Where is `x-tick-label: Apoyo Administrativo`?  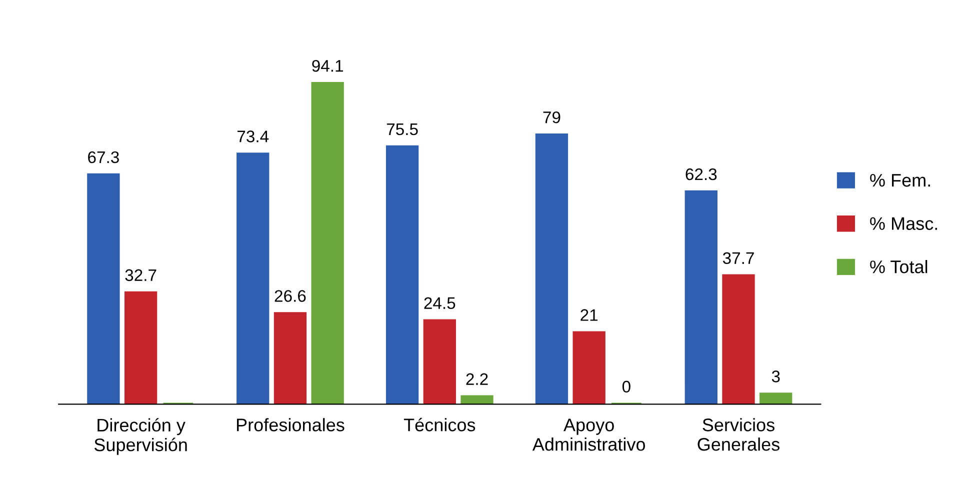 x-tick-label: Apoyo Administrativo is located at coordinates (589, 434).